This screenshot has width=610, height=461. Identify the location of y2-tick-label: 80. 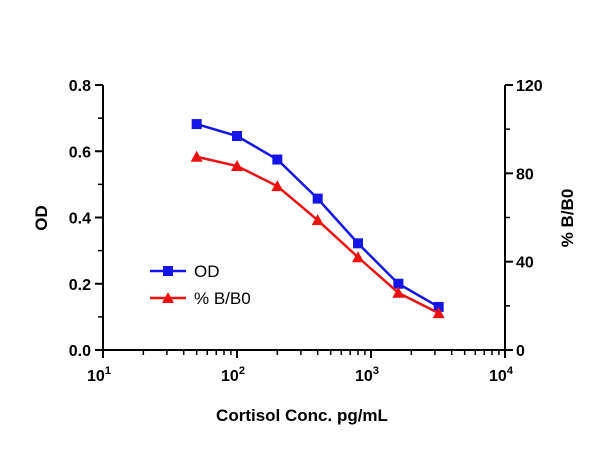
(525, 174).